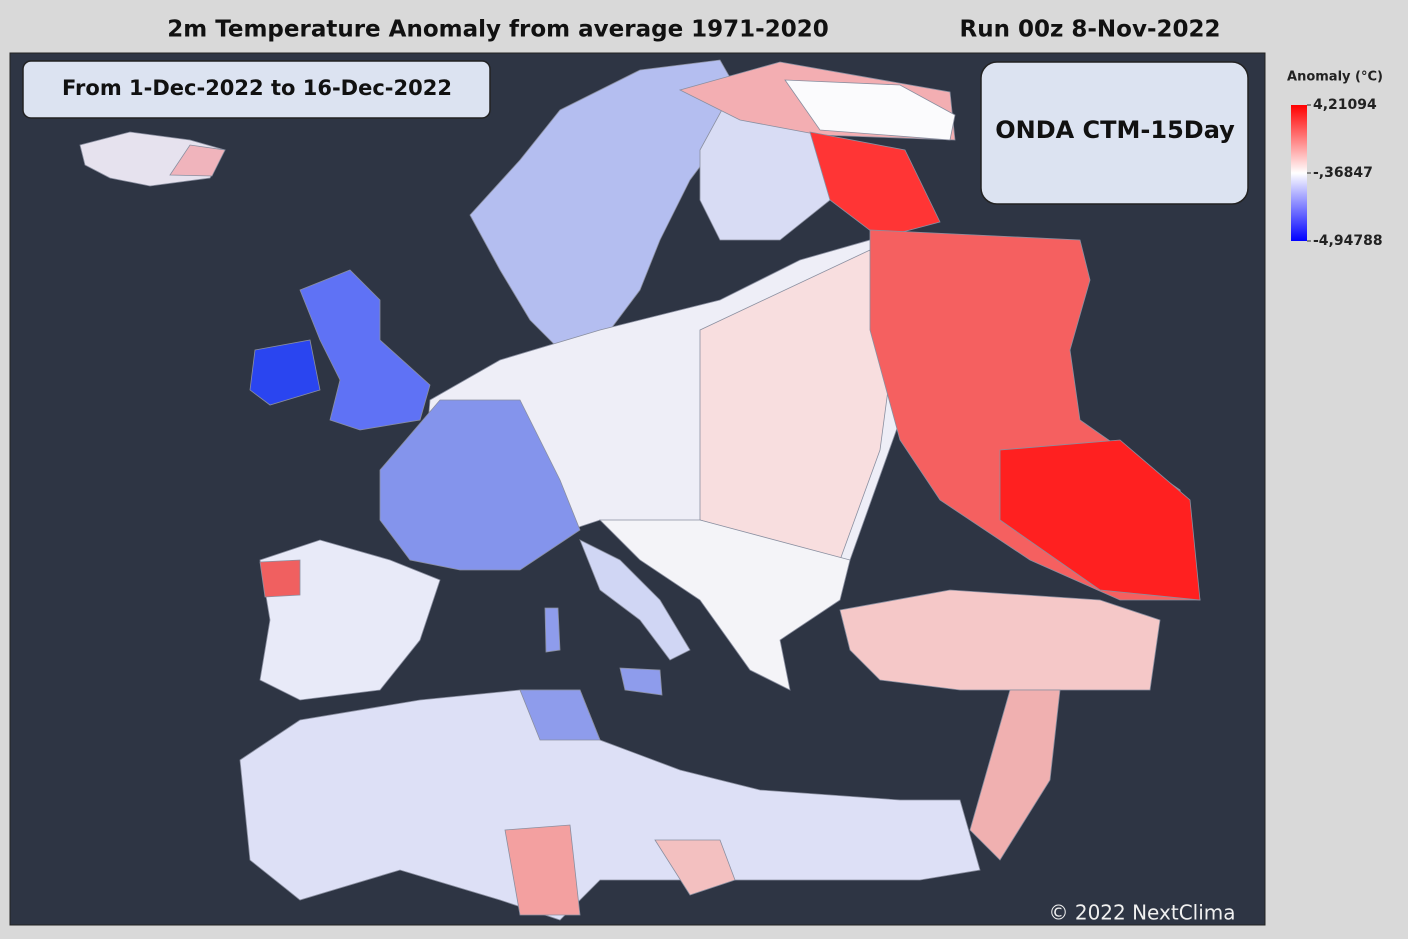 This screenshot has width=1408, height=939. Describe the element at coordinates (1115, 130) in the screenshot. I see `model-label: ONDA CTM-15Day` at that location.